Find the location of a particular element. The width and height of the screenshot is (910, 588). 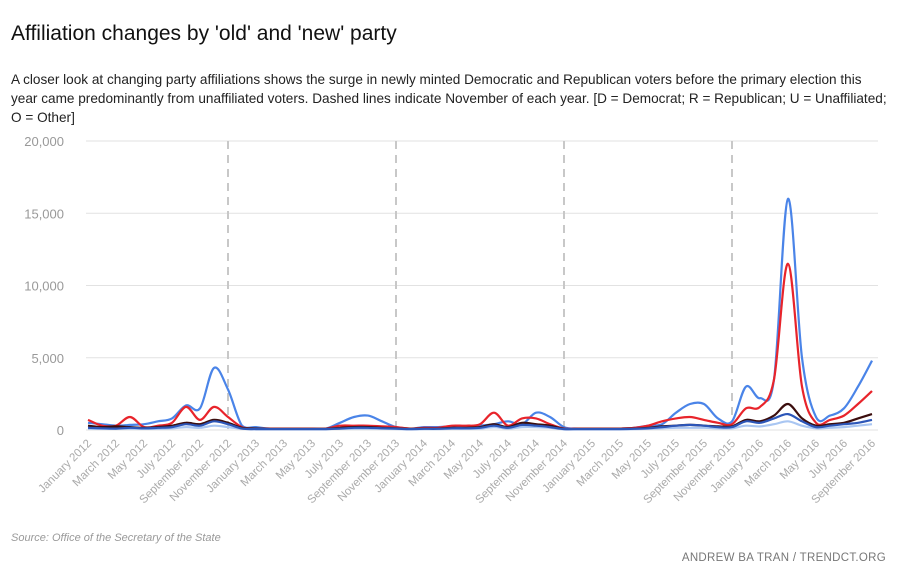

credit-line: ANDREW BA TRAN / TRENDCT.ORG is located at coordinates (783, 558).